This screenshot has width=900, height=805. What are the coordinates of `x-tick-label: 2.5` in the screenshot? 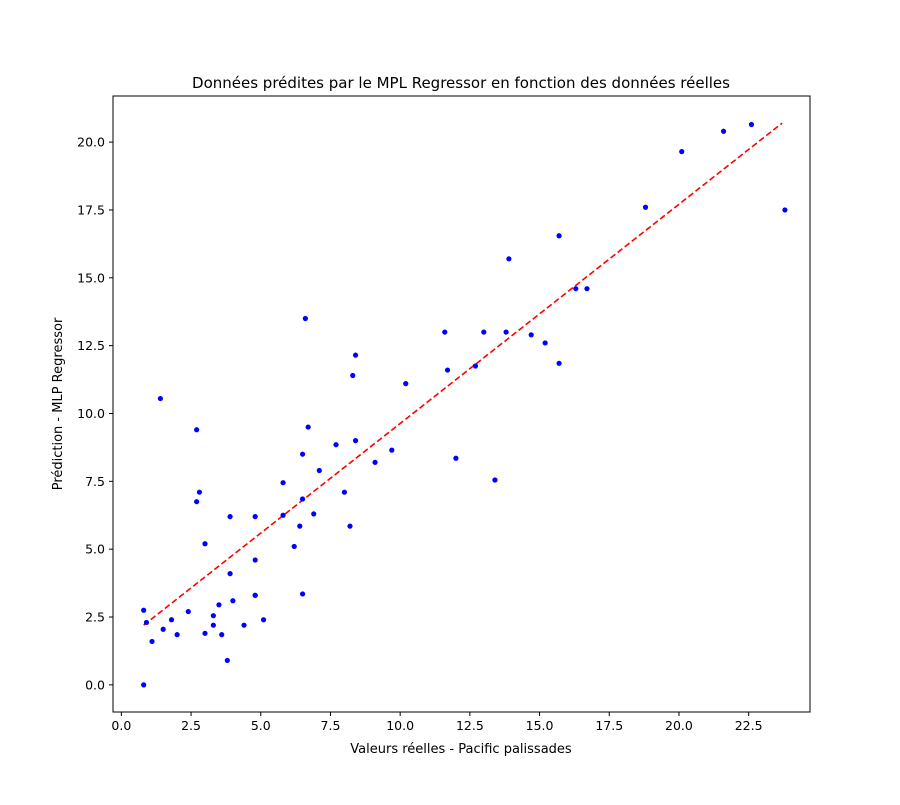 It's located at (191, 725).